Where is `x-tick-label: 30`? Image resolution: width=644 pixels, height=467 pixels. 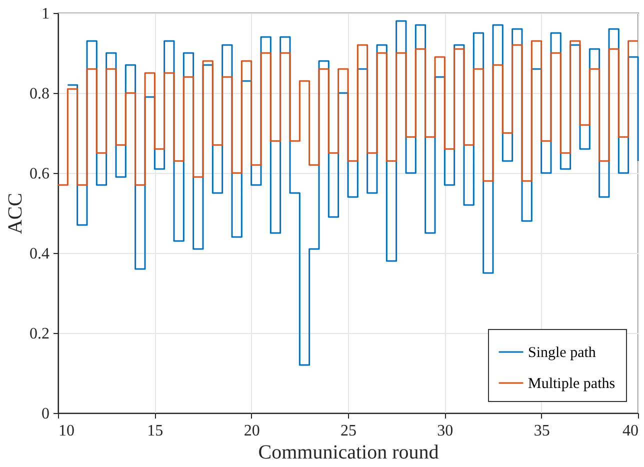
x-tick-label: 30 is located at coordinates (445, 431).